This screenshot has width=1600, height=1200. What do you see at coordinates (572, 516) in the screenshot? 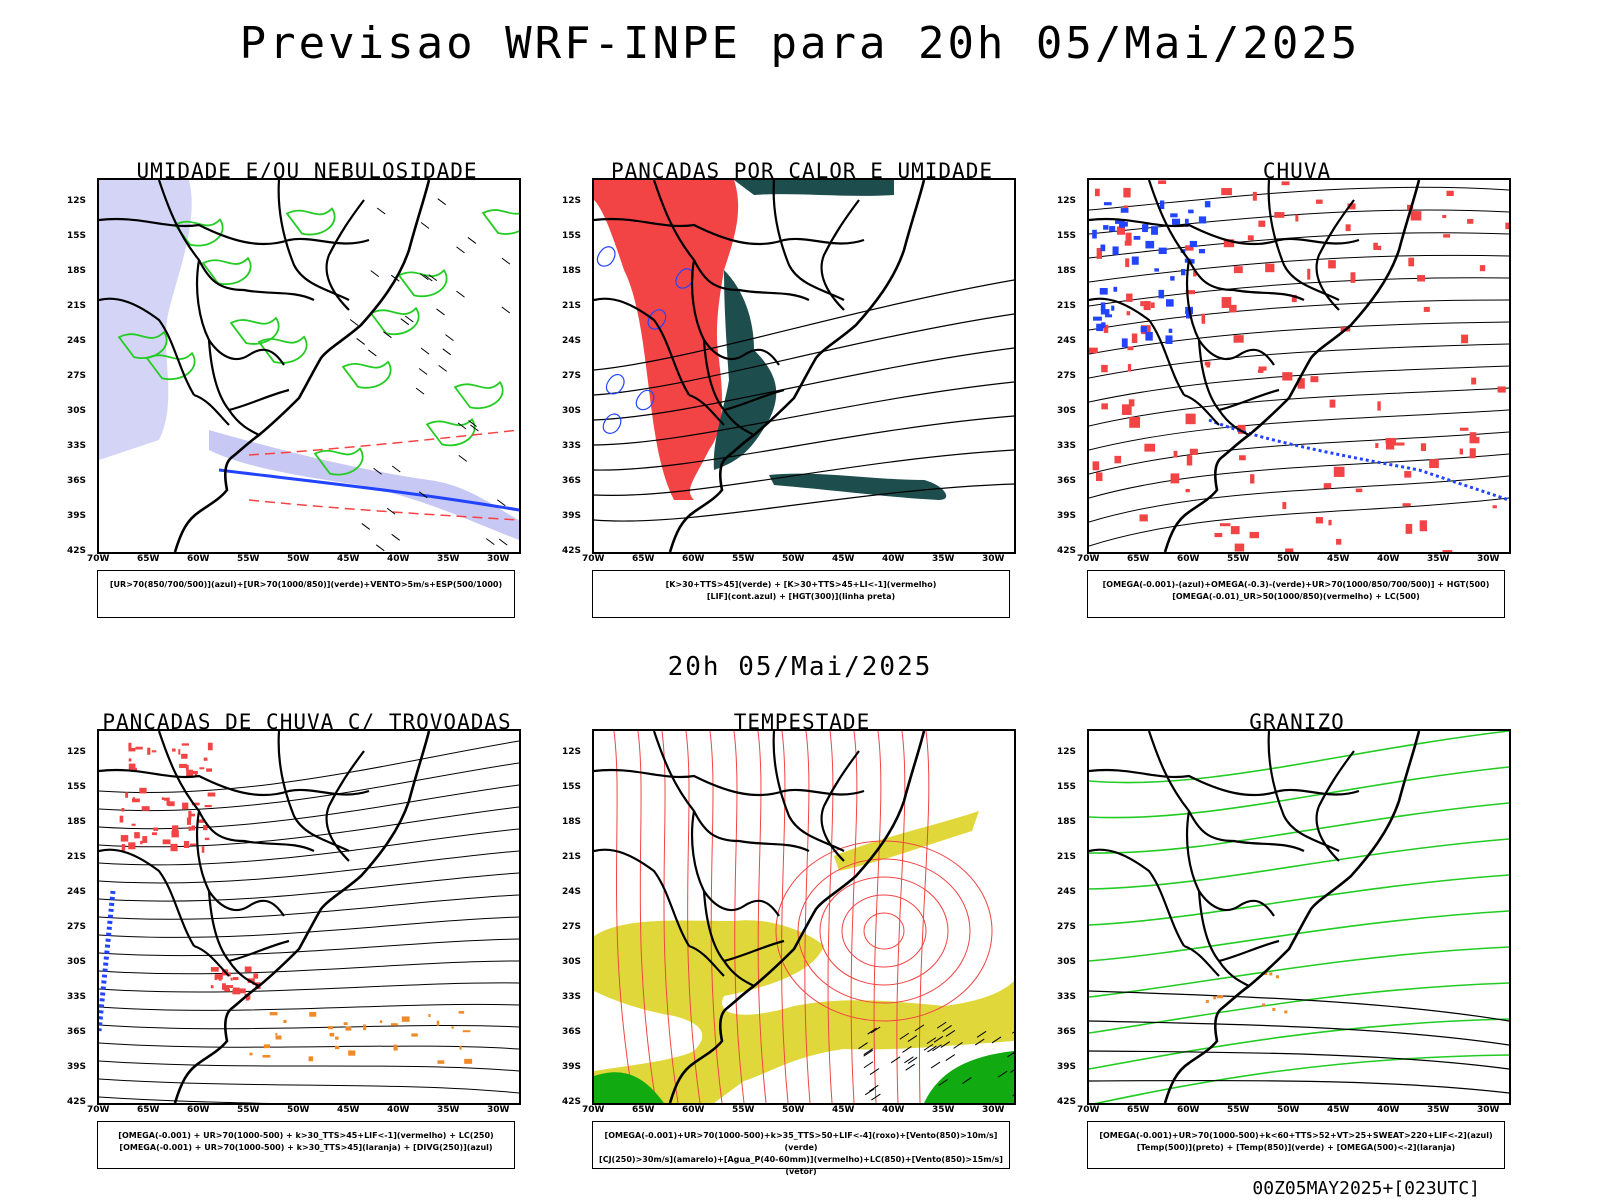
I see `lat-tick-label: 39S` at bounding box center [572, 516].